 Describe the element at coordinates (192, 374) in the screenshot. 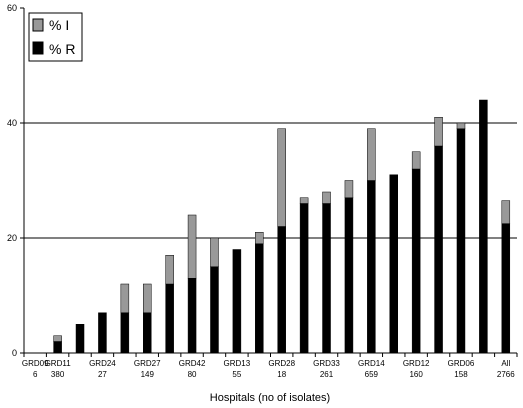

I see `x-category-count: 80` at that location.